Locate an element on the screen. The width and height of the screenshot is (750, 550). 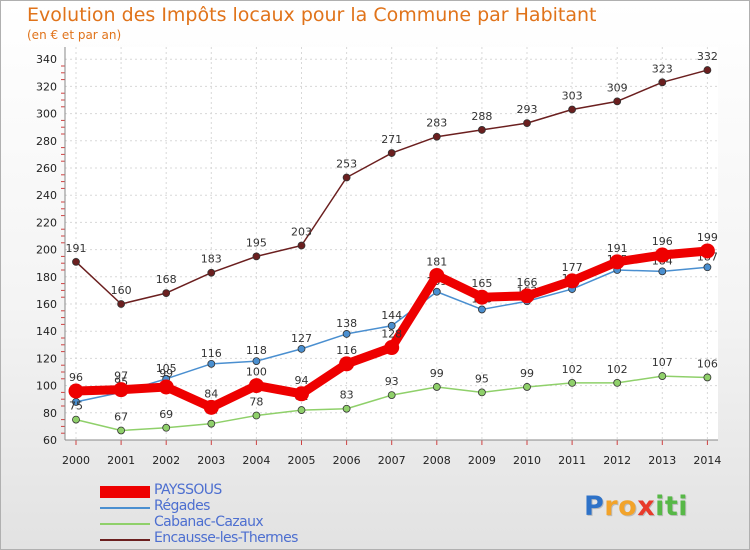
data-label-encausse-les-thermes: 168 is located at coordinates (166, 279).